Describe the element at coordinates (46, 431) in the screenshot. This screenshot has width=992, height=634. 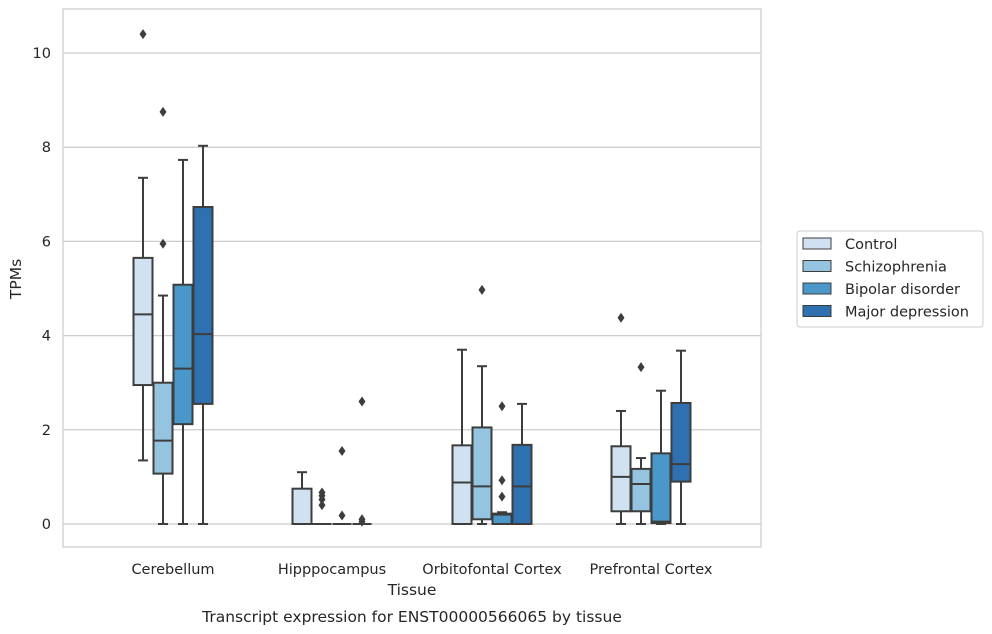
I see `y-tick-label: 2` at that location.